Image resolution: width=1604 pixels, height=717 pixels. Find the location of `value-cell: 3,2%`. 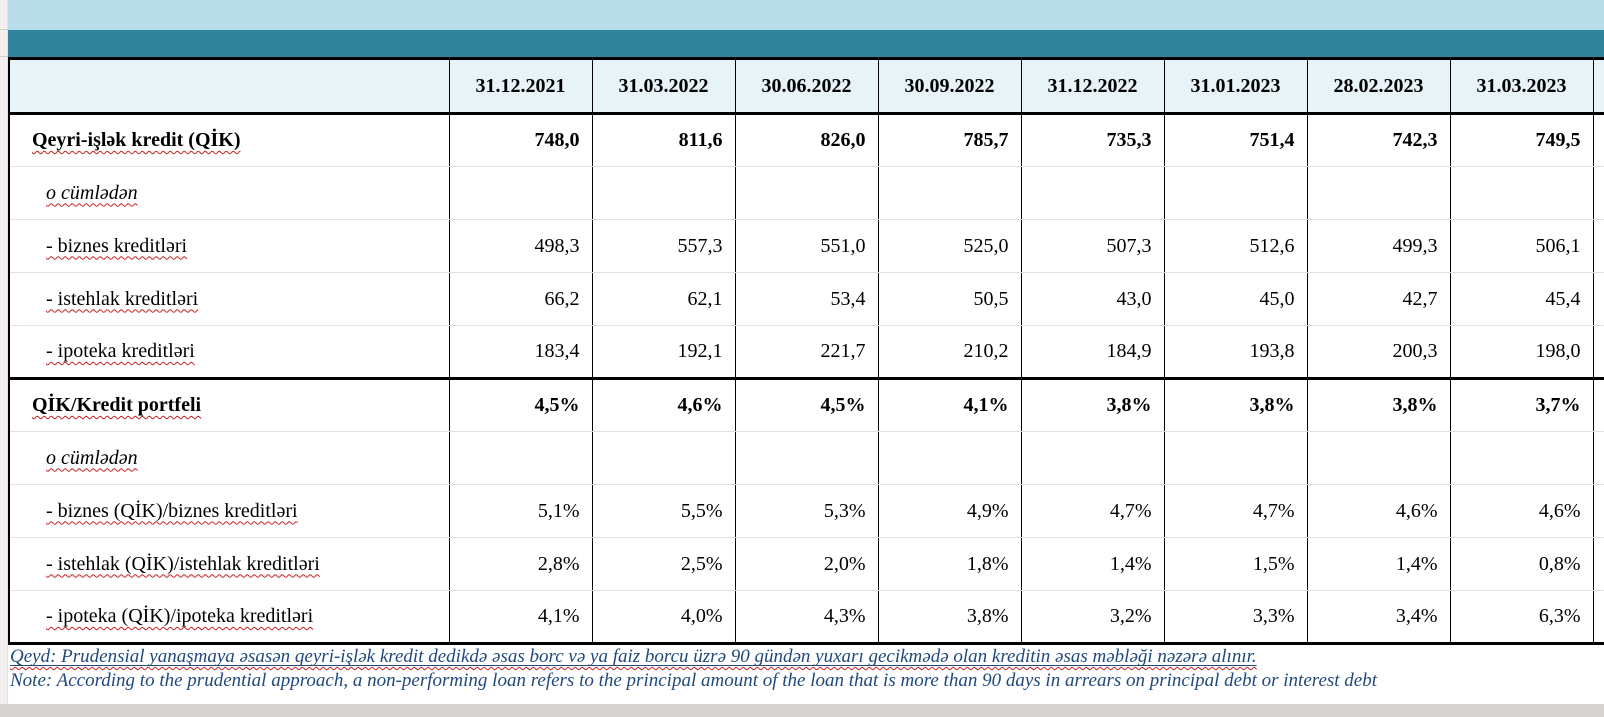

value-cell: 3,2% is located at coordinates (1092, 617).